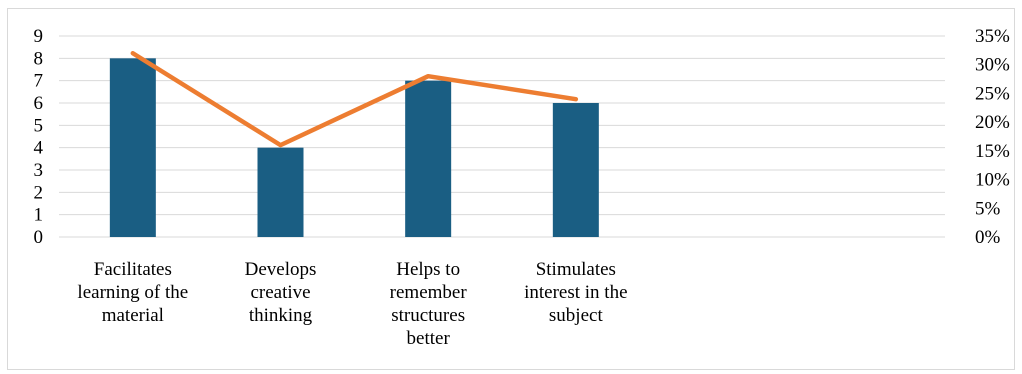 The image size is (1022, 374). Describe the element at coordinates (39, 81) in the screenshot. I see `left-tick-label: 7` at that location.